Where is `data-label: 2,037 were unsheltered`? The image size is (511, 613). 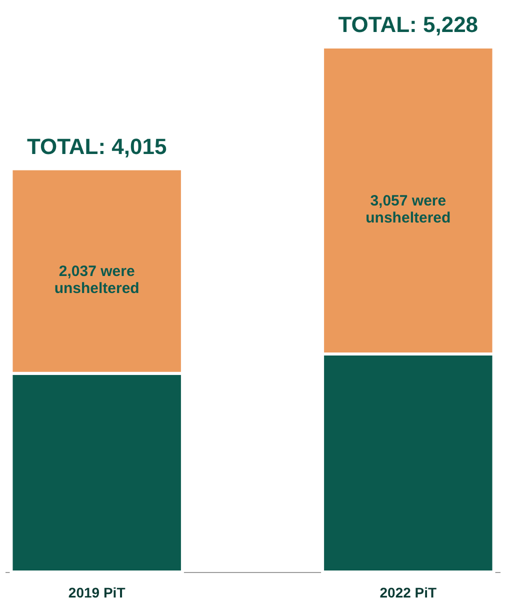 data-label: 2,037 were unsheltered is located at coordinates (97, 280).